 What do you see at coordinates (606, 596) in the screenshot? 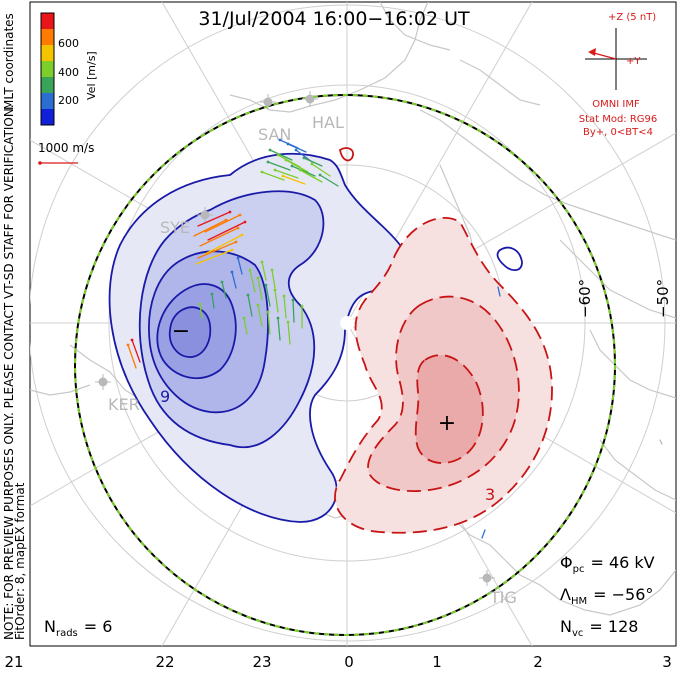
I see `stat-lambda-hm: ΛHM = −56°` at bounding box center [606, 596].